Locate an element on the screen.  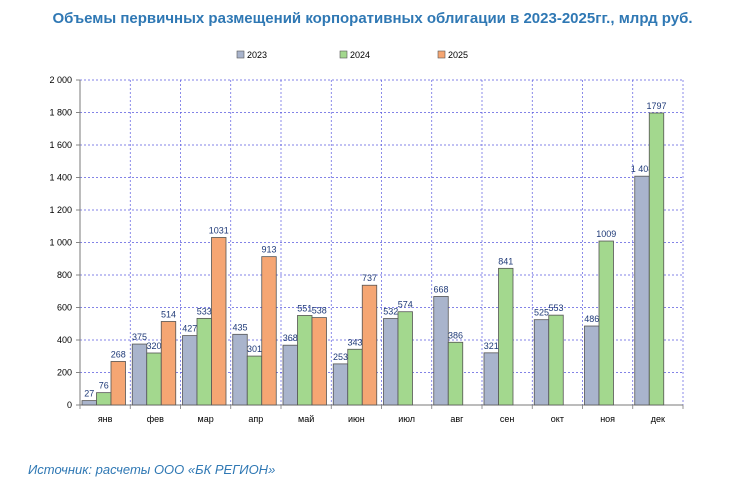
legend-label-2025: 2025 is located at coordinates (458, 55).